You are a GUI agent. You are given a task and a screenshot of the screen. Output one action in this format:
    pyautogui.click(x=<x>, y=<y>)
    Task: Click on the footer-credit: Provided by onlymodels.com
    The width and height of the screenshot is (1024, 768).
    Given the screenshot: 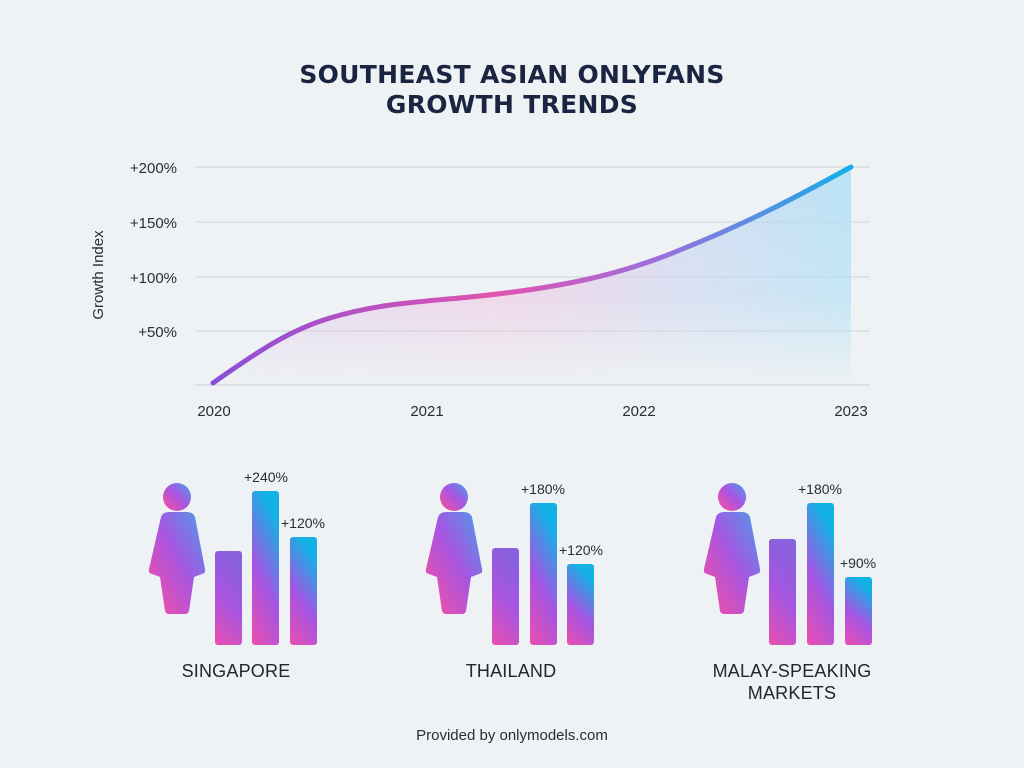 What is the action you would take?
    pyautogui.click(x=512, y=735)
    